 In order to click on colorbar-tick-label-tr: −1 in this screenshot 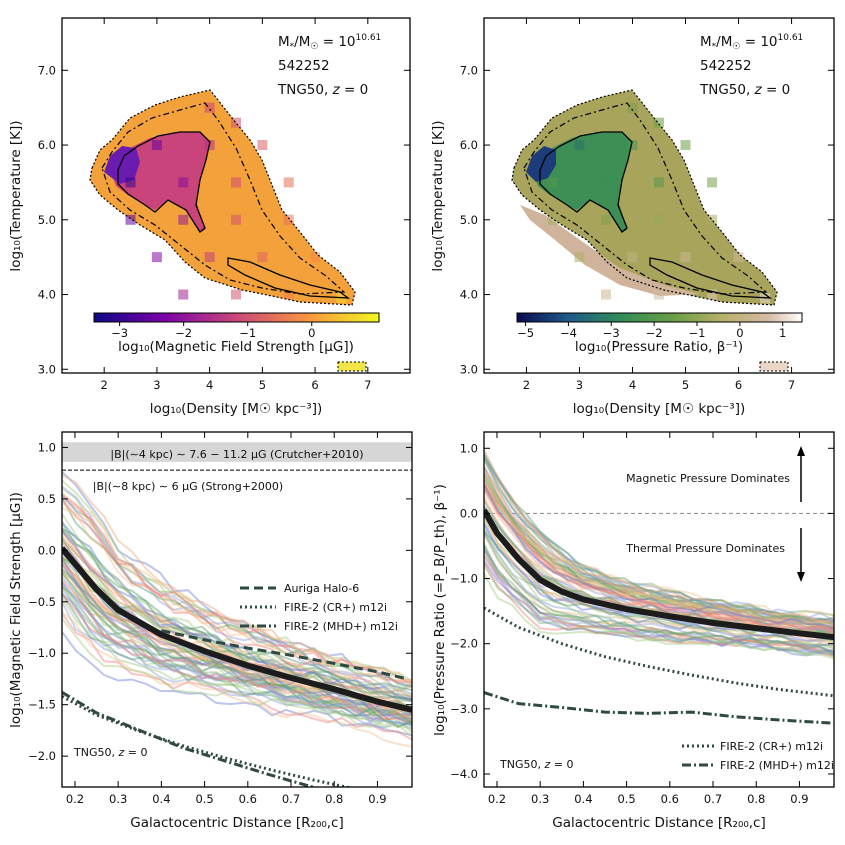, I will do `click(697, 333)`.